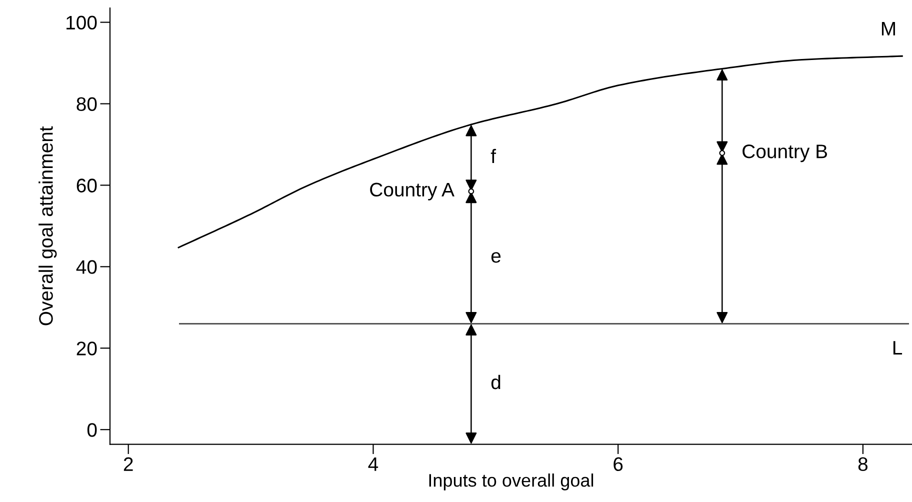 This screenshot has height=502, width=912. Describe the element at coordinates (618, 464) in the screenshot. I see `x-tick-label: 6` at that location.